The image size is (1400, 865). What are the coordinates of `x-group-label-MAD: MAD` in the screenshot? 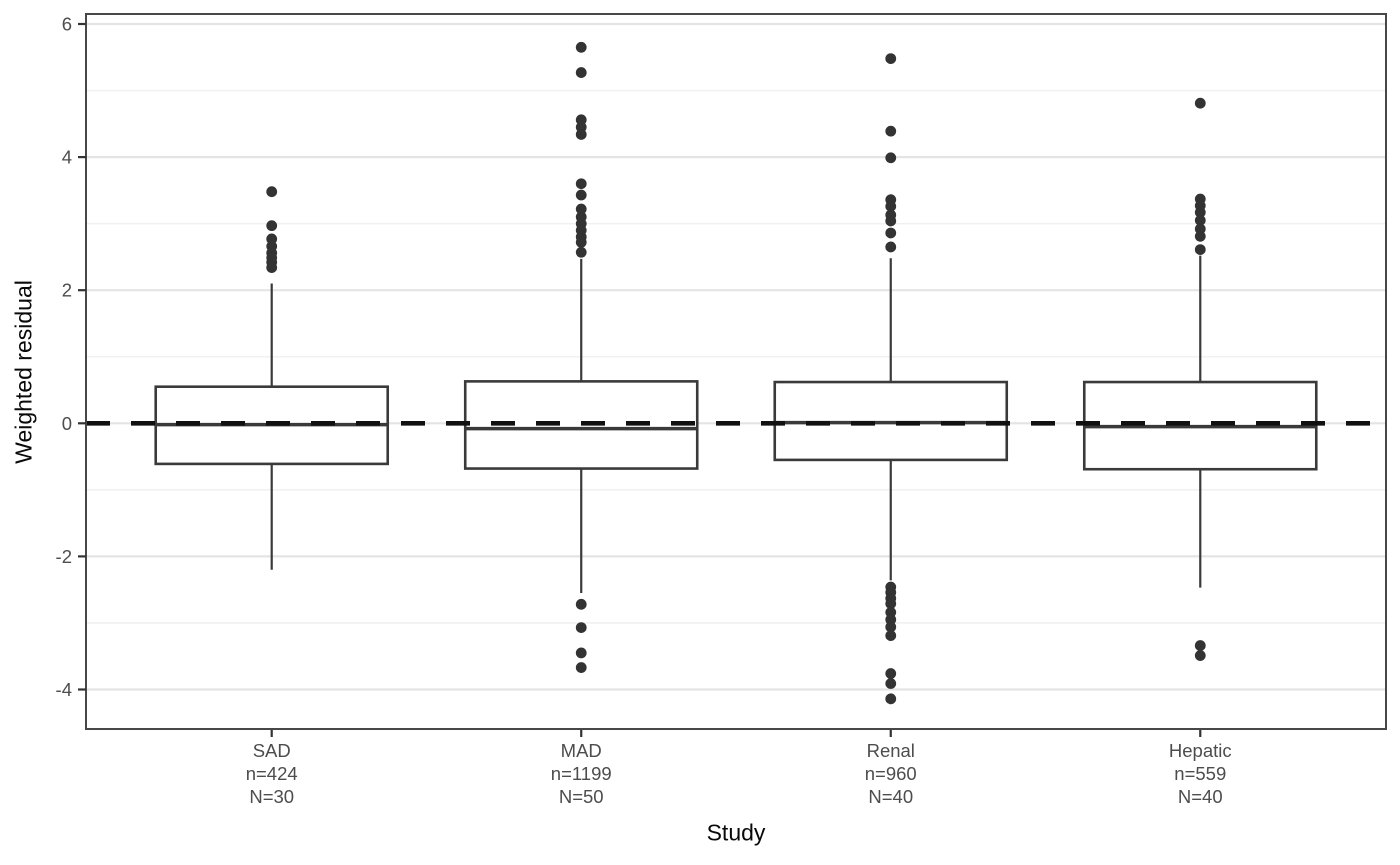 It's located at (581, 750).